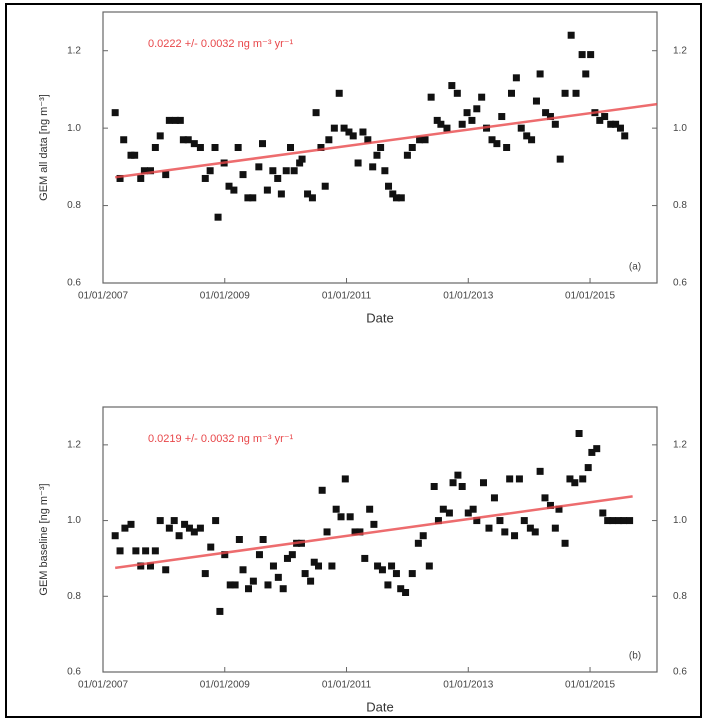 This screenshot has width=707, height=719. Describe the element at coordinates (74, 128) in the screenshot. I see `y-tick-label: 1.0` at that location.